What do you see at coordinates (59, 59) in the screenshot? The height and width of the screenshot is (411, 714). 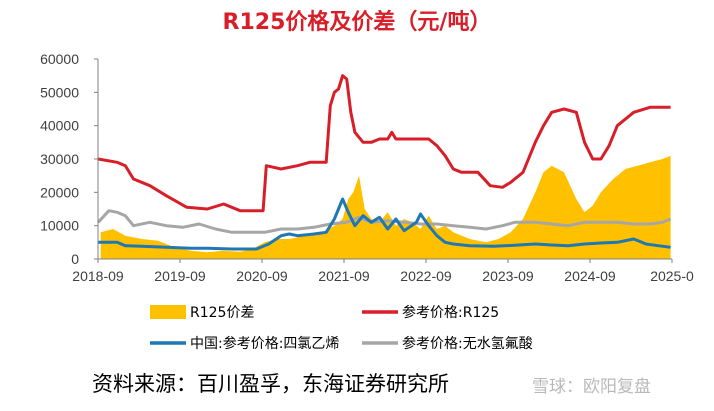 I see `y-tick-label: 60000` at bounding box center [59, 59].